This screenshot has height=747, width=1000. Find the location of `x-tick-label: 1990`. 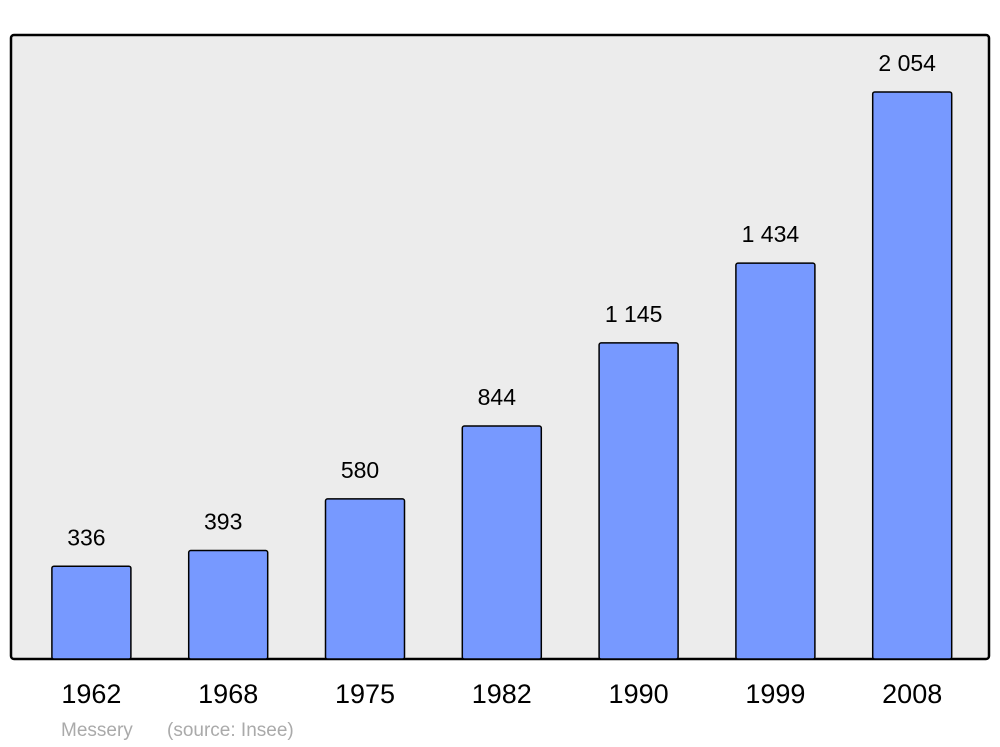

x-tick-label: 1990 is located at coordinates (639, 694).